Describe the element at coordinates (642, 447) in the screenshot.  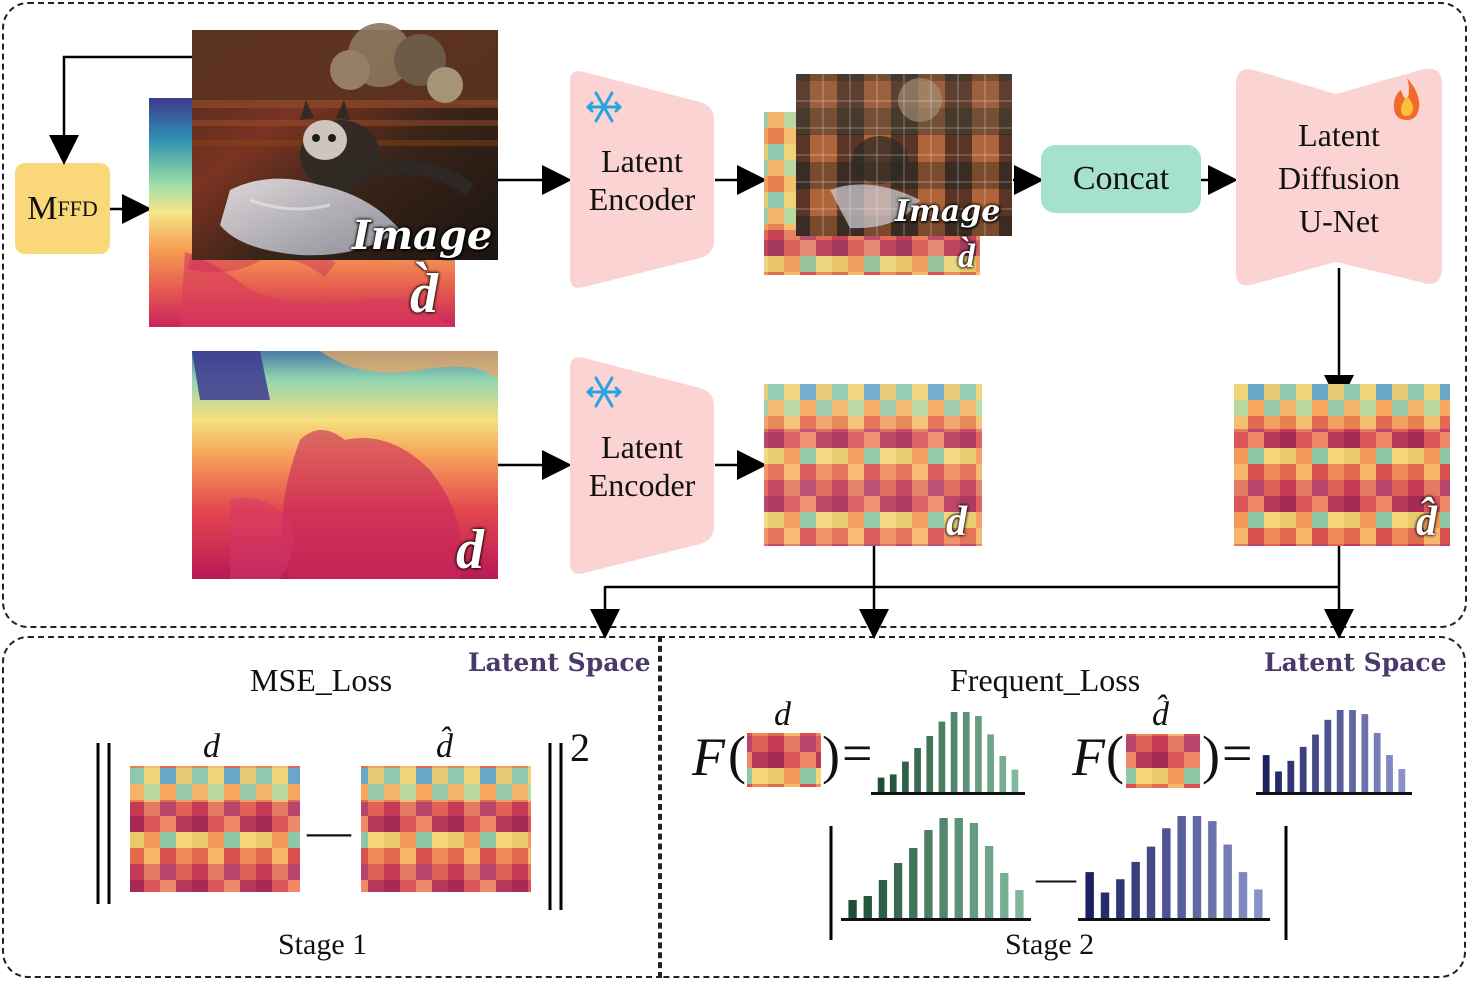
I see `encoder-bottom-line1: Latent` at that location.